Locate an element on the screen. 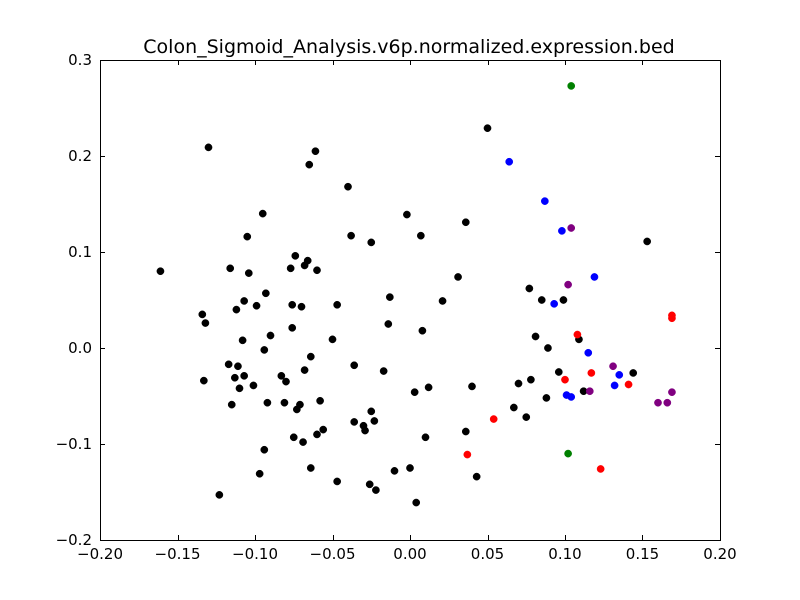 The width and height of the screenshot is (800, 600). x-tick-label: 0.00 is located at coordinates (409, 554).